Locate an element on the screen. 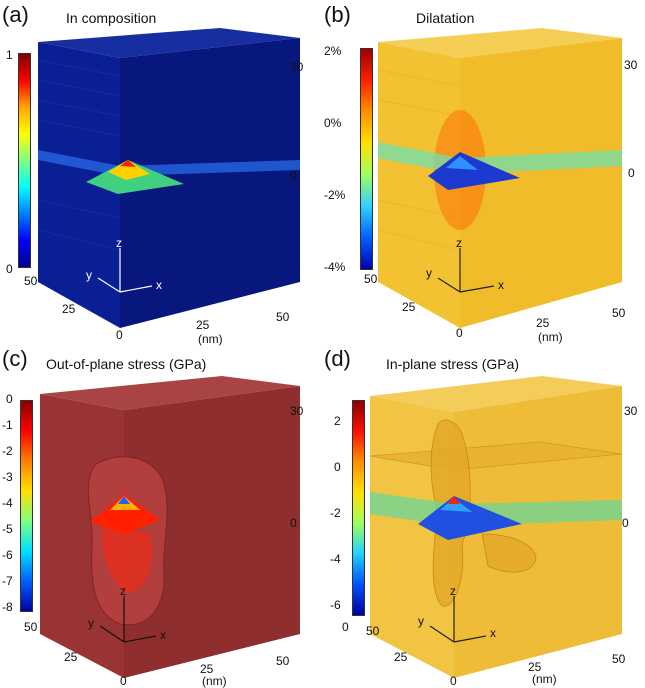 The width and height of the screenshot is (645, 688). panel-title: Out-of-plane stress (GPa) is located at coordinates (126, 364).